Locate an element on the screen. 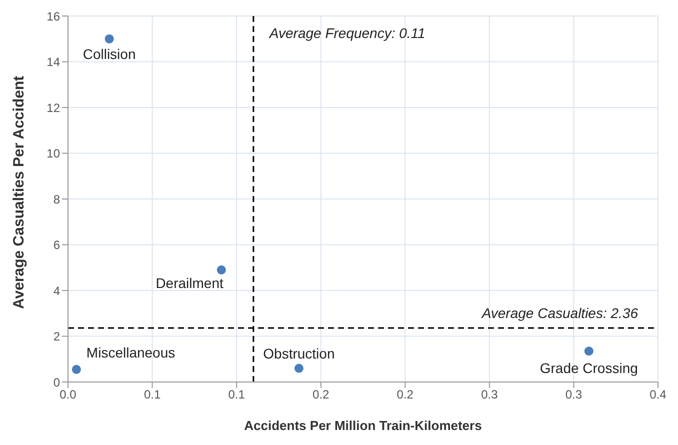 The width and height of the screenshot is (678, 445). y-tick-label: 2 is located at coordinates (56, 337).